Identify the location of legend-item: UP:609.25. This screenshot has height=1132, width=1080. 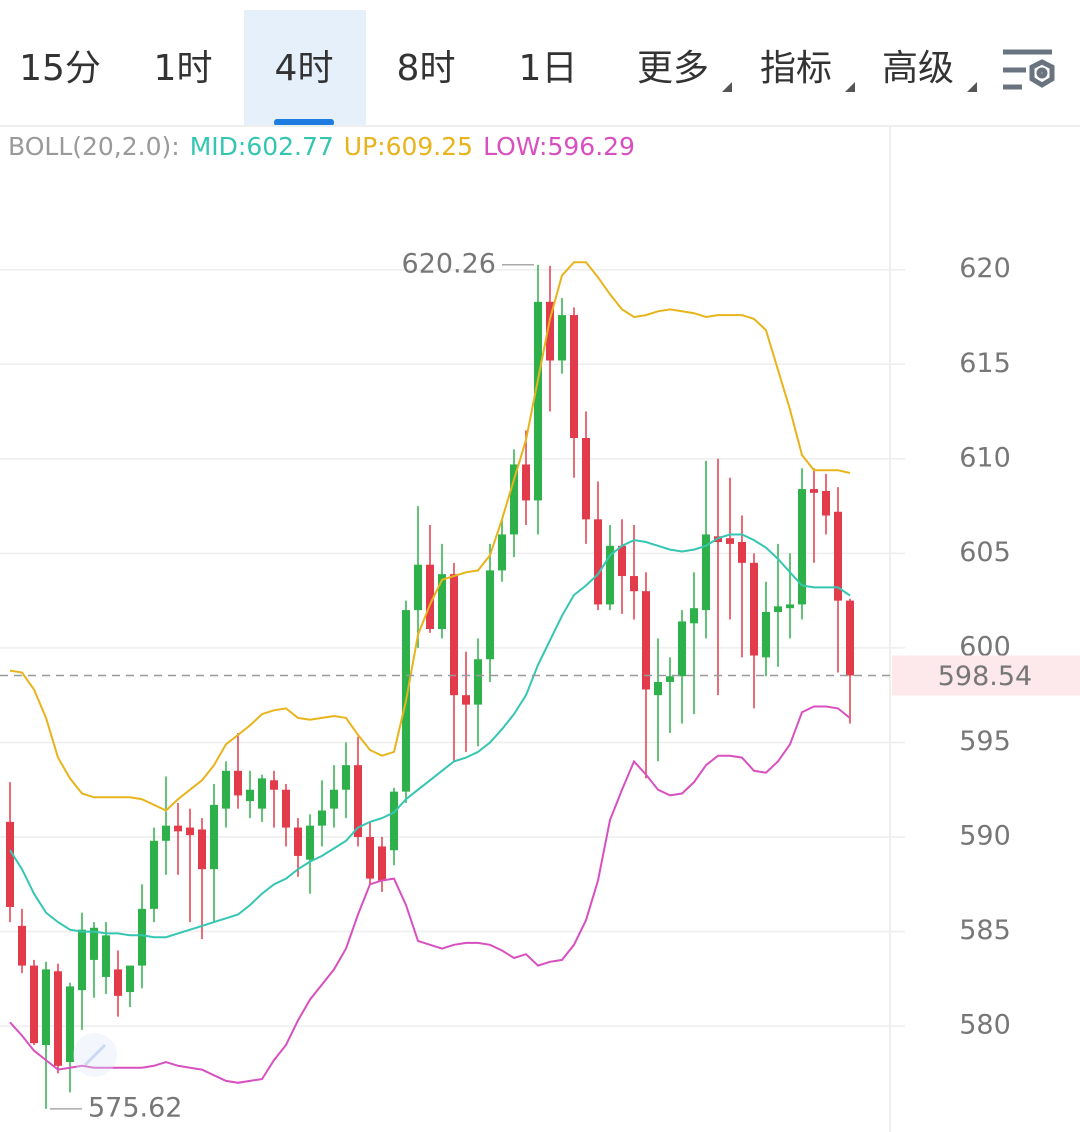
(408, 146).